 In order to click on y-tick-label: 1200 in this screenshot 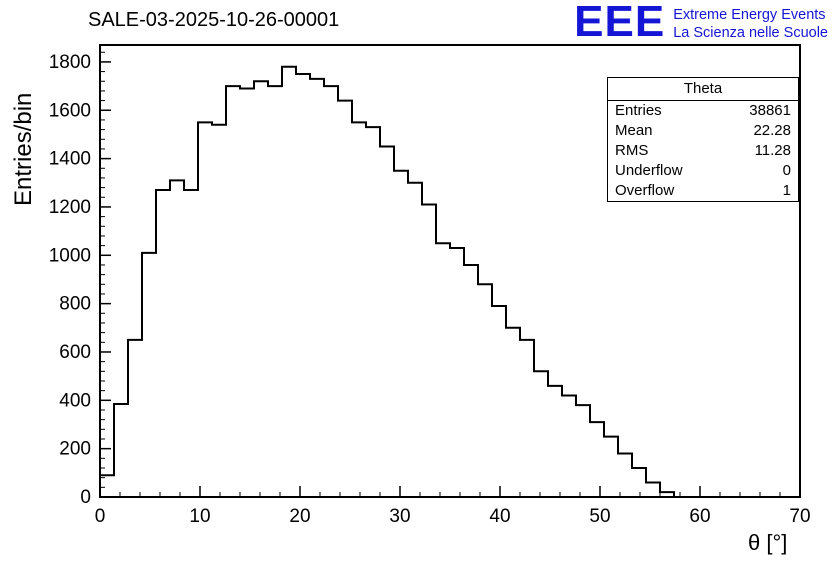, I will do `click(70, 207)`.